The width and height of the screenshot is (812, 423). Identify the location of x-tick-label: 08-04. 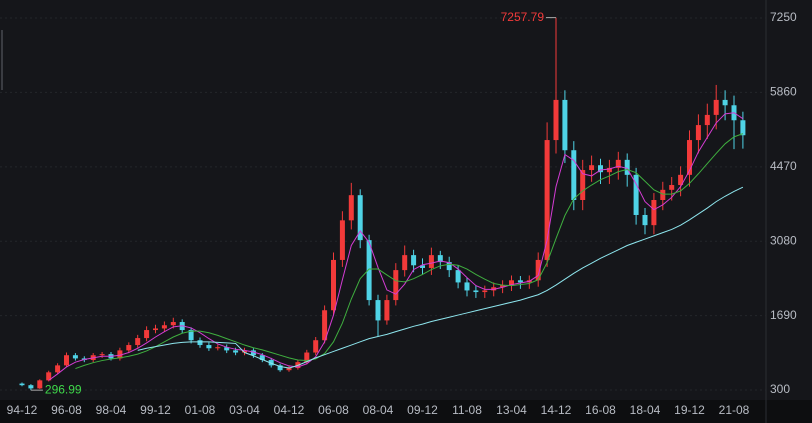
(378, 410).